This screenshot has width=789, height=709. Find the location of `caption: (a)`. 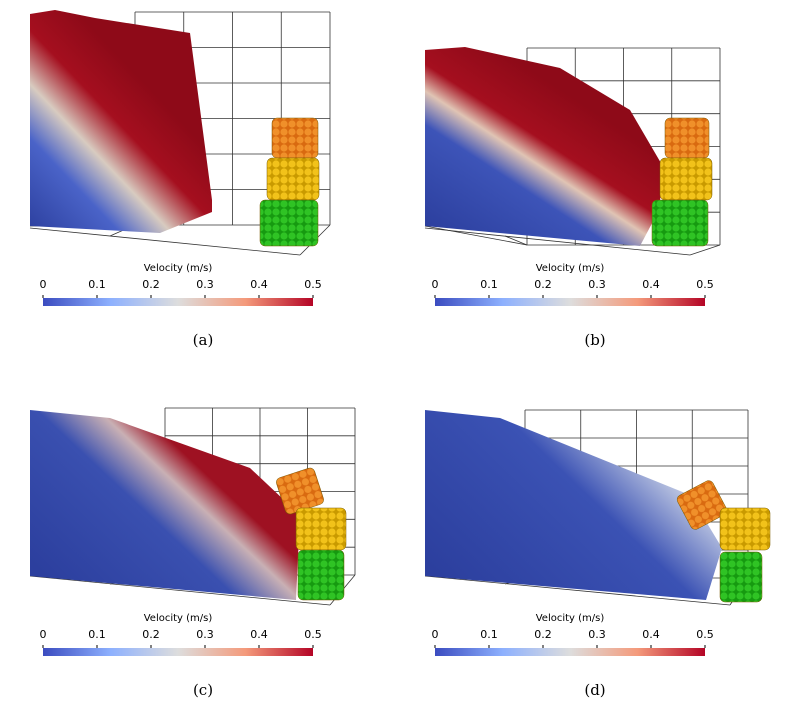

caption: (a) is located at coordinates (203, 340).